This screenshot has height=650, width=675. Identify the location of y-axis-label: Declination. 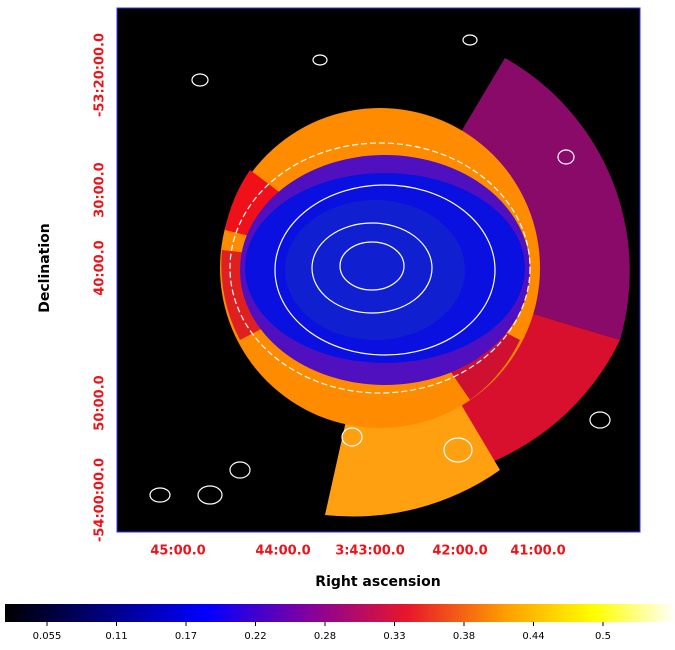
(45, 268).